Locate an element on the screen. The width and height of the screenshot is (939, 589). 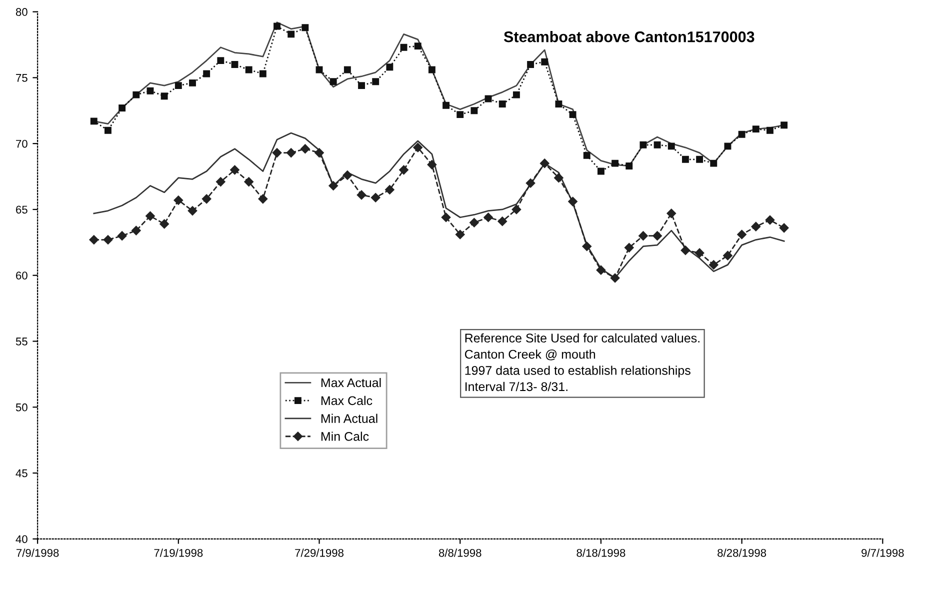
y-tick-label: 75 is located at coordinates (22, 78).